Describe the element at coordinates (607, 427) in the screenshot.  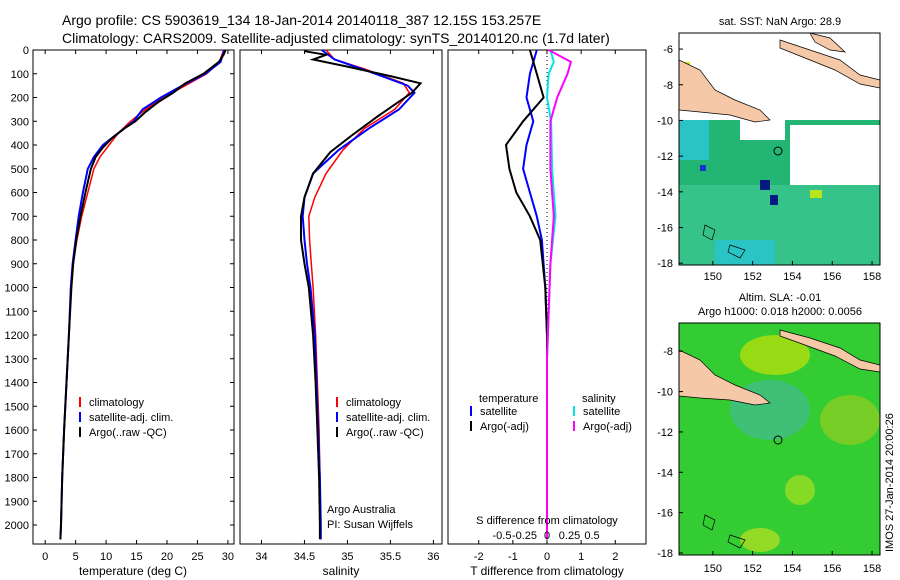
I see `legend-s-argo: Argo(-adj)` at that location.